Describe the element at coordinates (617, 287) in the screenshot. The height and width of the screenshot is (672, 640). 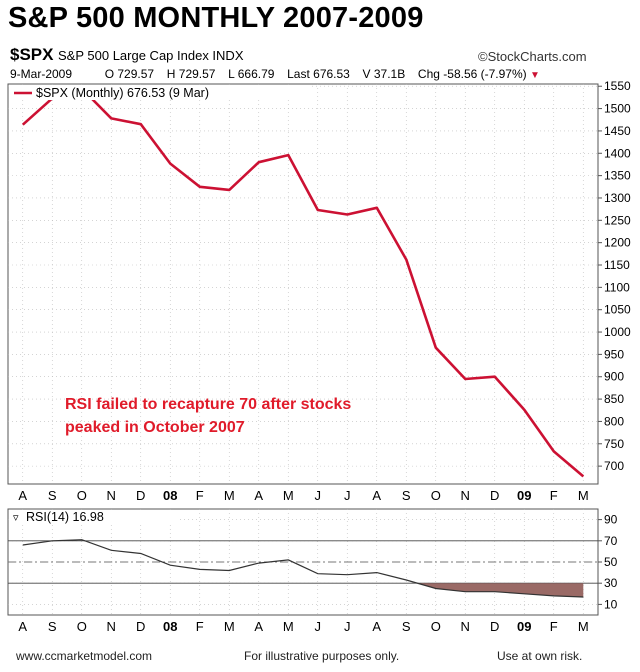
I see `y-tick-label: 1100` at that location.